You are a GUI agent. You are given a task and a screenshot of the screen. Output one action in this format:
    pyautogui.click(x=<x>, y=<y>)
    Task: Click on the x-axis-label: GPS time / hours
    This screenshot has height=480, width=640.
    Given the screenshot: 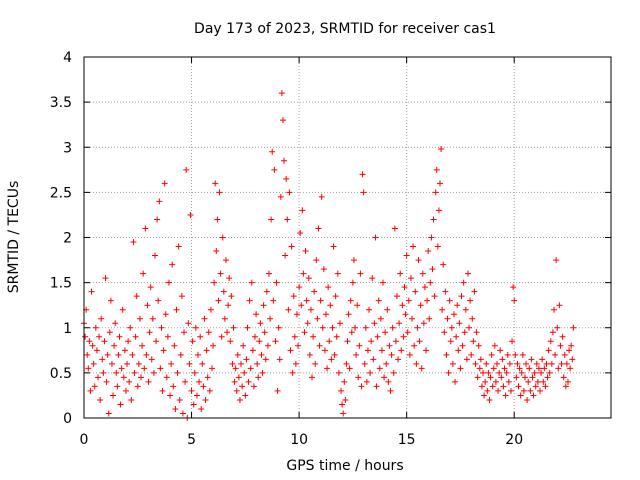 What is the action you would take?
    pyautogui.click(x=344, y=466)
    